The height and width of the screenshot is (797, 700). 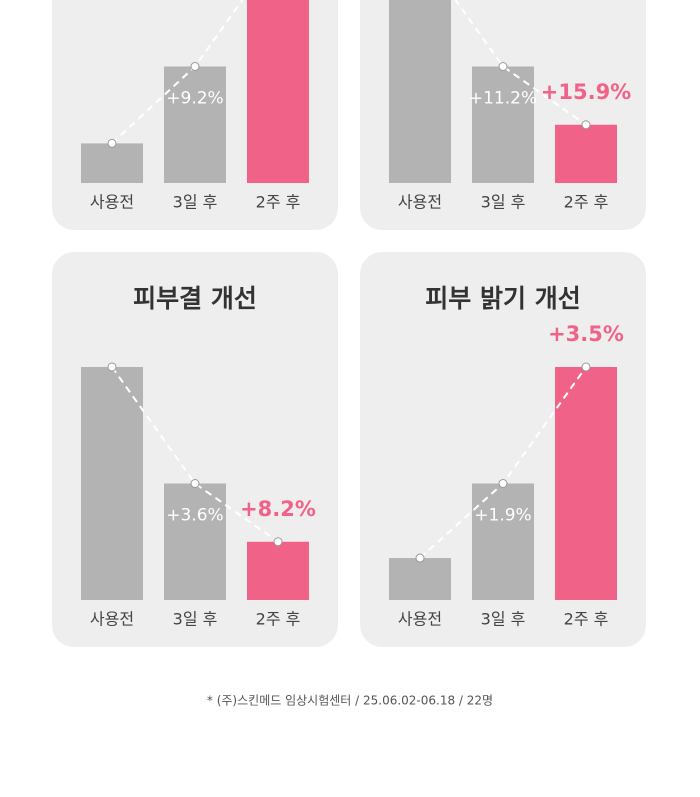 I want to click on value-label: +9.2%, so click(x=194, y=99).